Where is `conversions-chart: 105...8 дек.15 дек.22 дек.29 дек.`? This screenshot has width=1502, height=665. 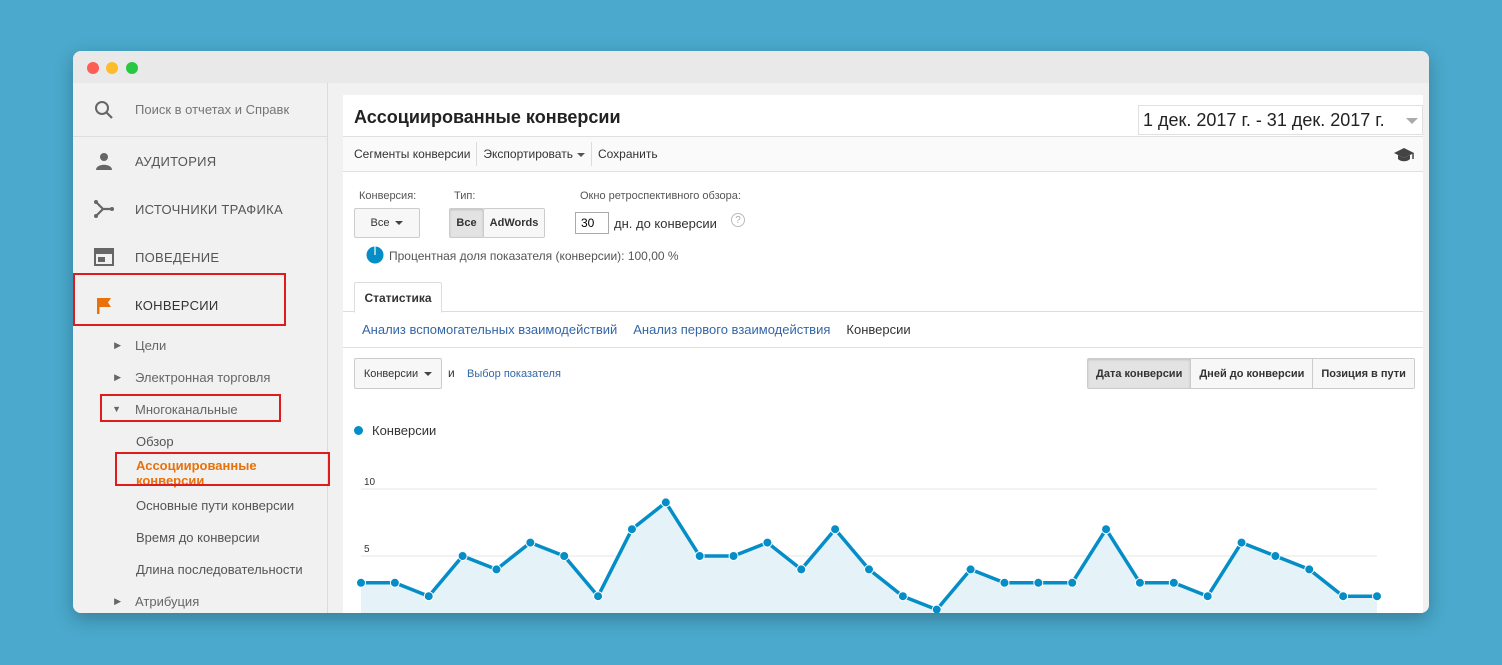
conversions-chart: 105...8 дек.15 дек.22 дек.29 дек. is located at coordinates (869, 545).